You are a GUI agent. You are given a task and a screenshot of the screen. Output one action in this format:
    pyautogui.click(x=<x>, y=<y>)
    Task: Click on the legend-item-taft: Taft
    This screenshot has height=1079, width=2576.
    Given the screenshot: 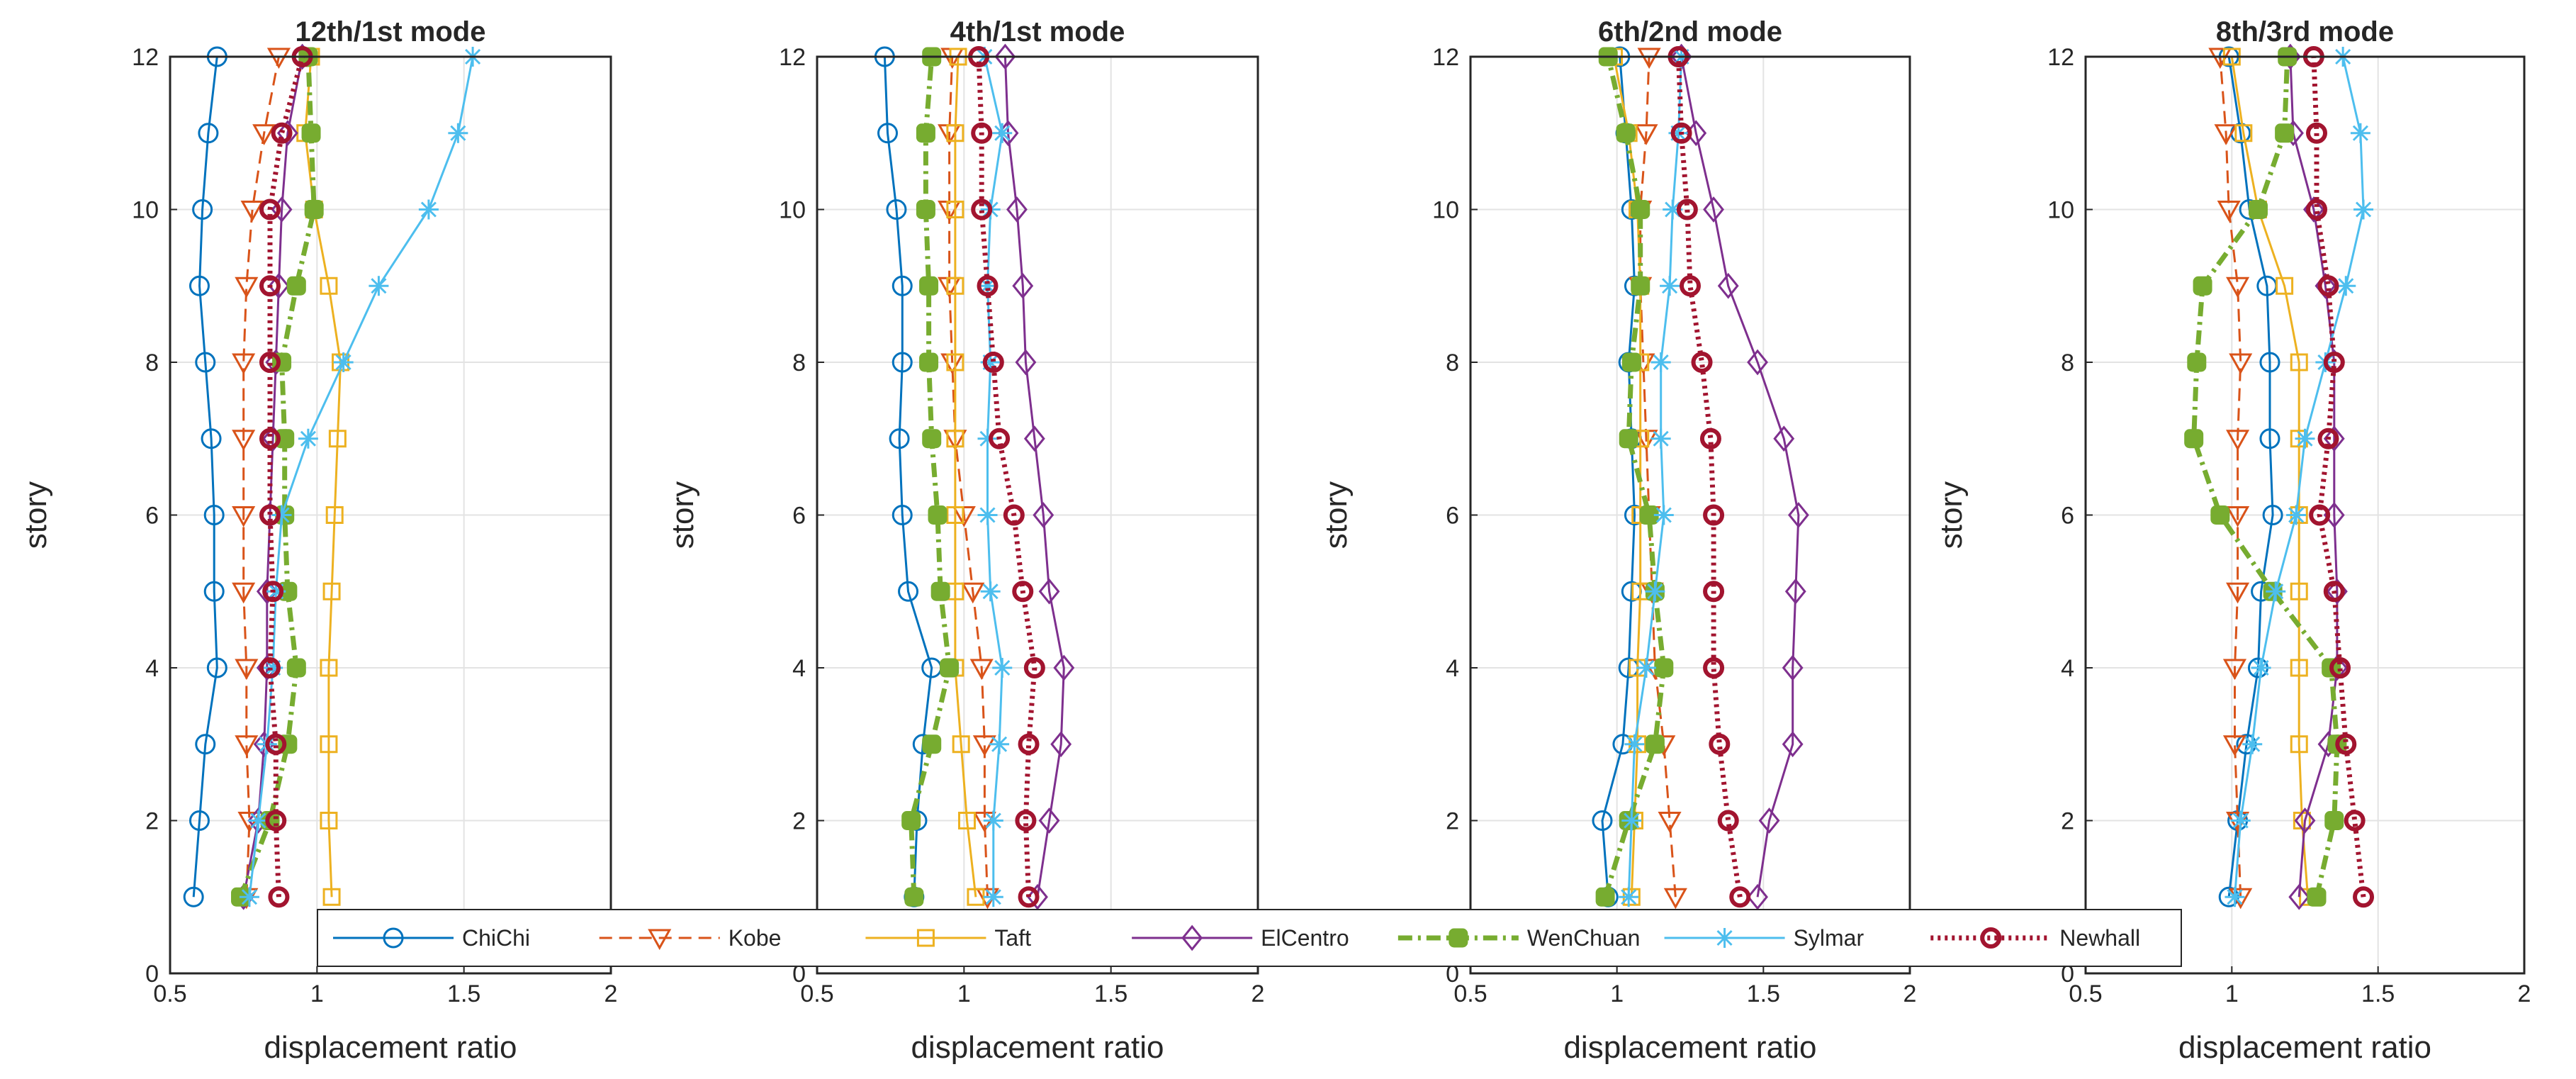 What is the action you would take?
    pyautogui.click(x=948, y=938)
    